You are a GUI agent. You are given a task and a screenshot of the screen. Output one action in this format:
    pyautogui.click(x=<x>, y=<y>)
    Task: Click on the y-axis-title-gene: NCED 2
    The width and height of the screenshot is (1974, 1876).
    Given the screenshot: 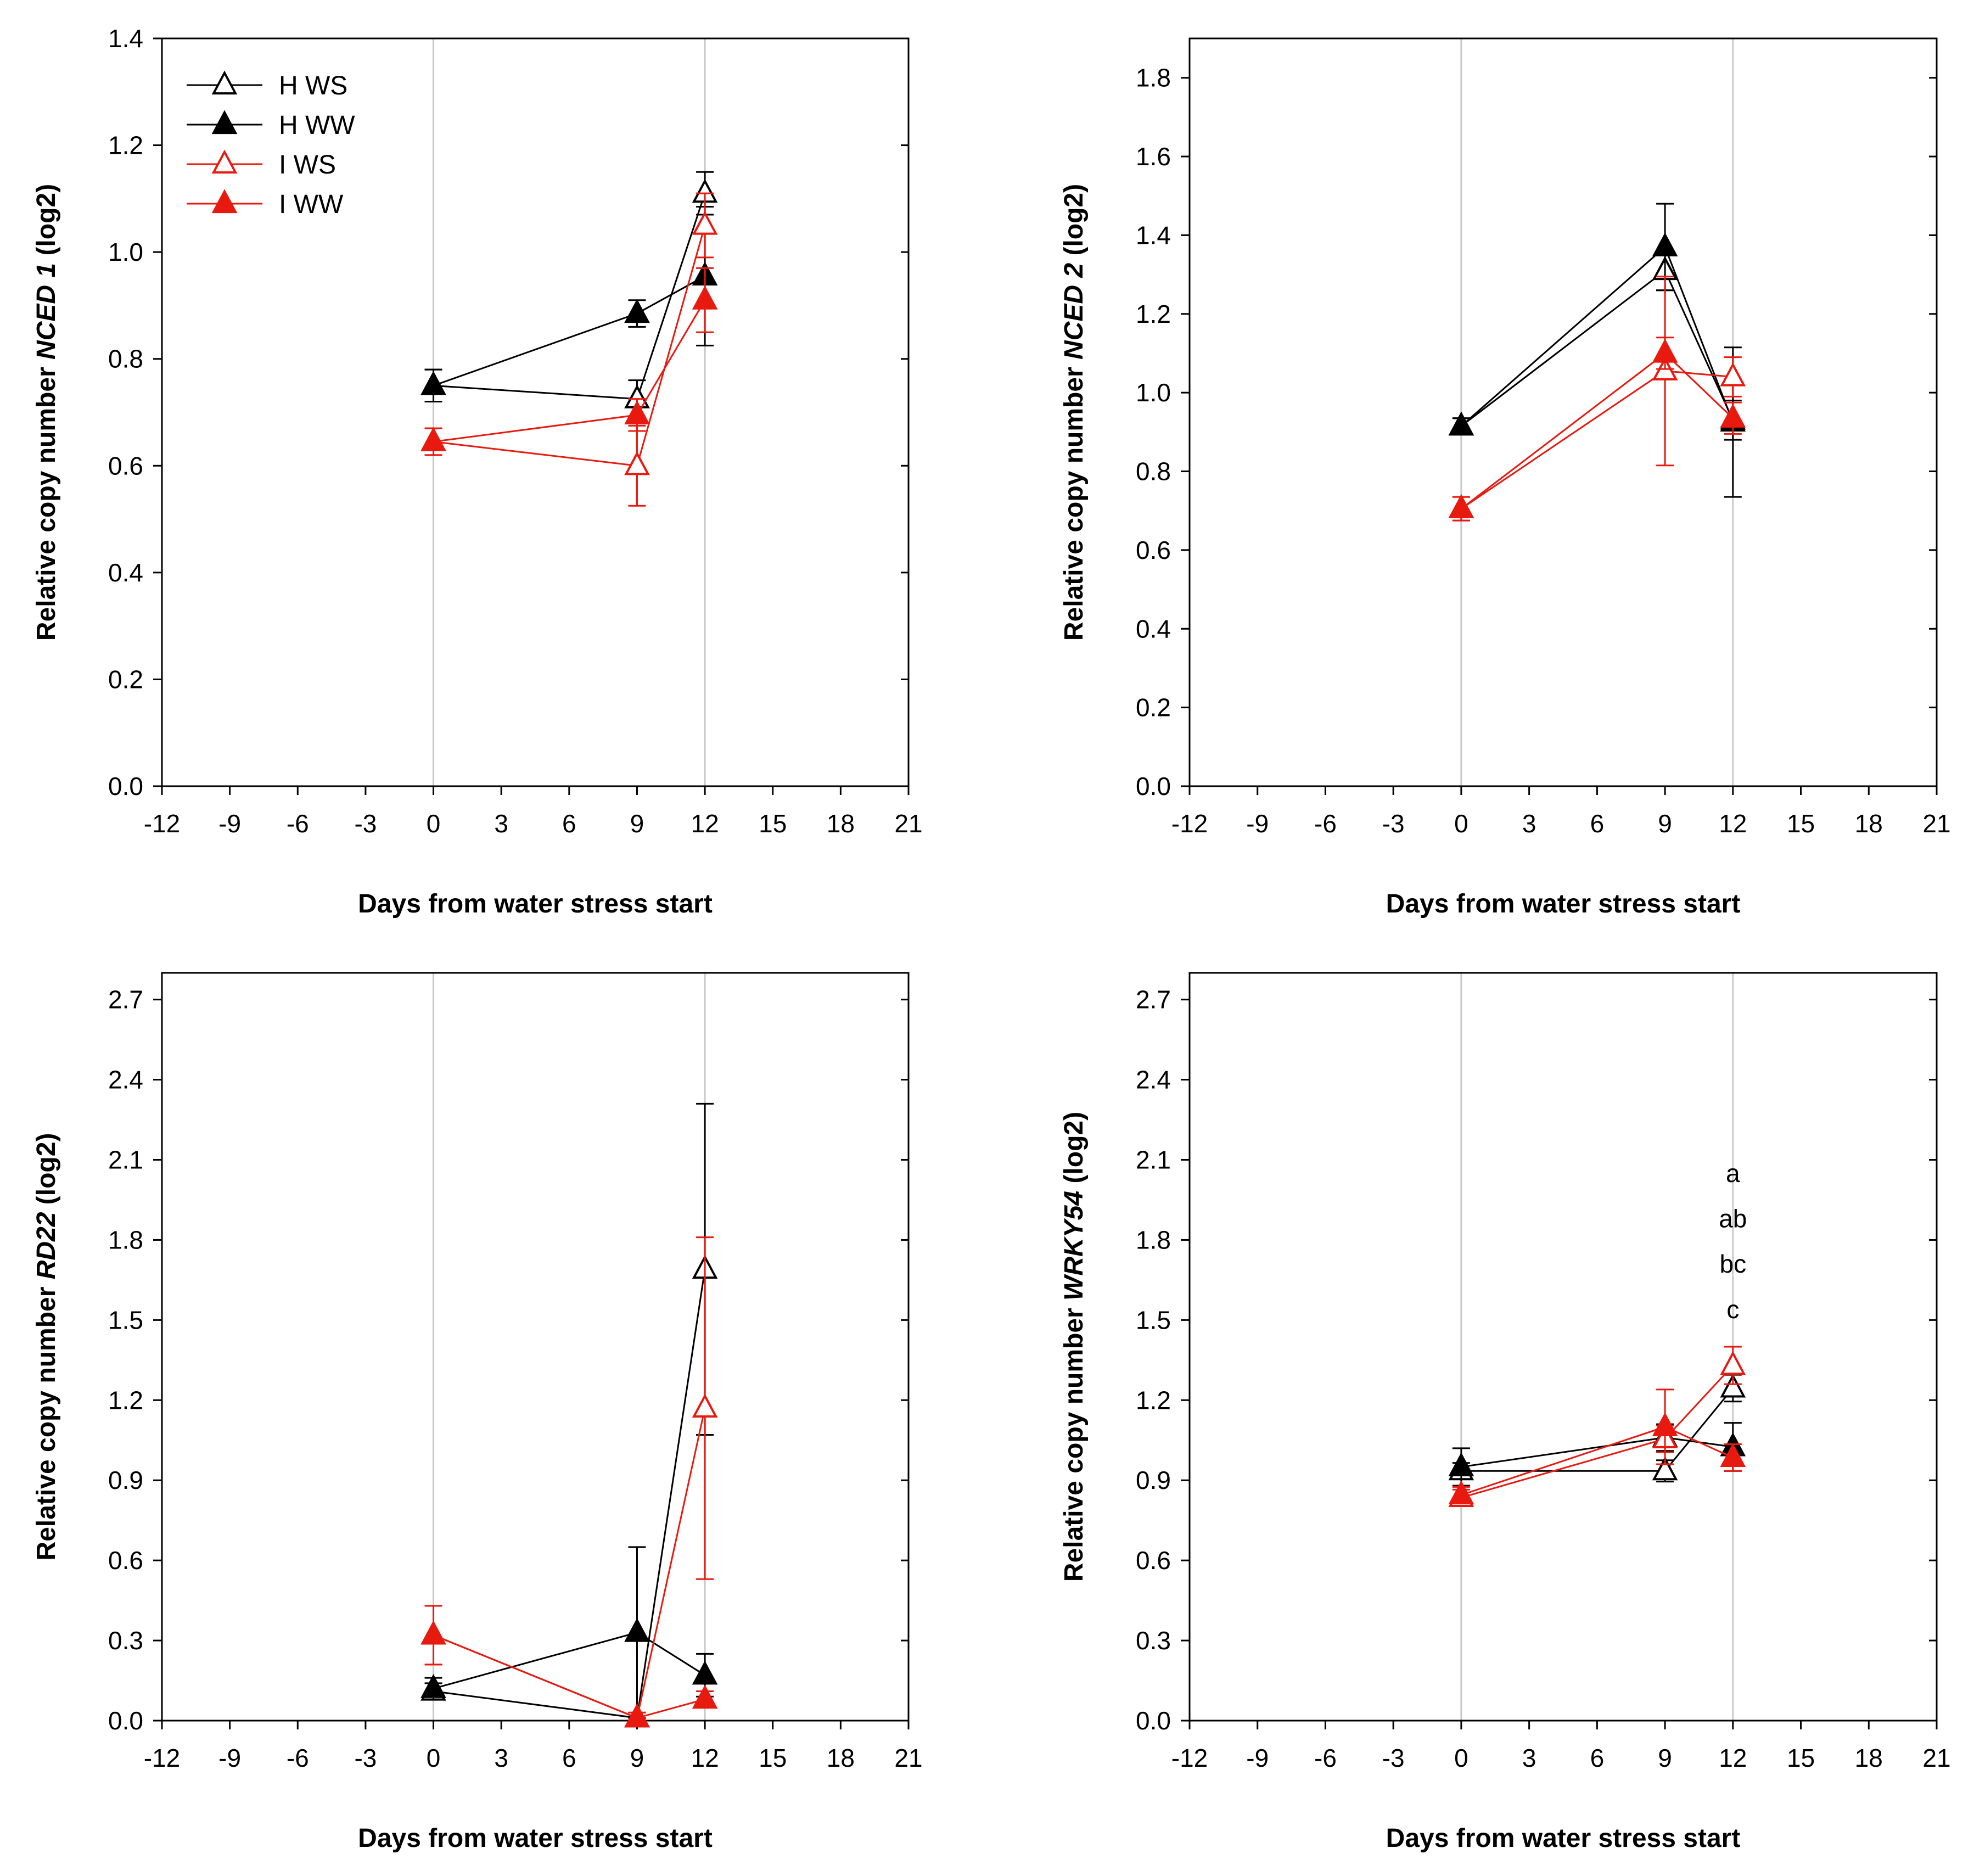 What is the action you would take?
    pyautogui.click(x=1074, y=311)
    